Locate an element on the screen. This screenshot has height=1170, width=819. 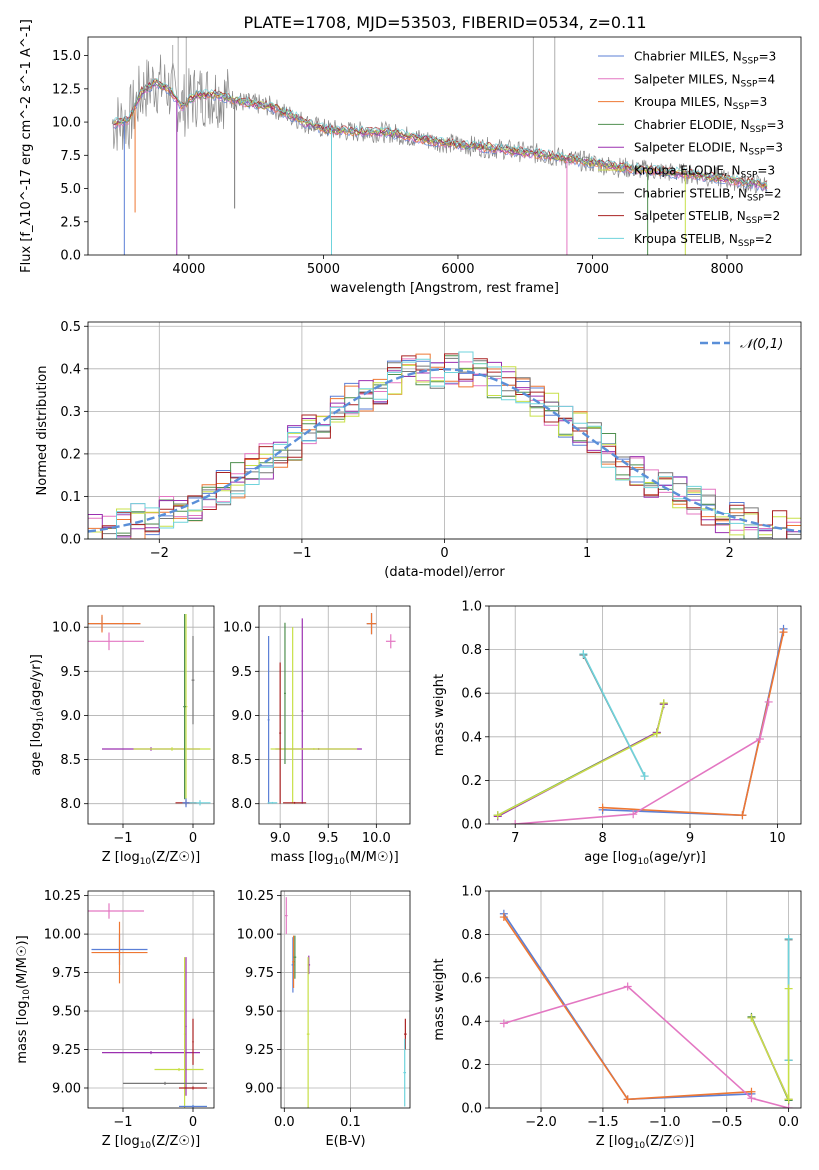
mass-weight-line-salpeter_elodie is located at coordinates (581, 760).